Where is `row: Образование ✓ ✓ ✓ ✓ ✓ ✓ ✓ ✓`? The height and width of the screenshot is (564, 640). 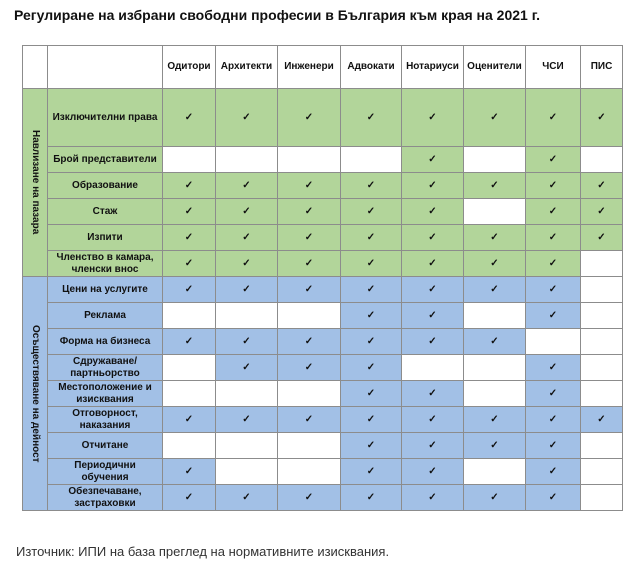 row: Образование ✓ ✓ ✓ ✓ ✓ ✓ ✓ ✓ is located at coordinates (323, 185).